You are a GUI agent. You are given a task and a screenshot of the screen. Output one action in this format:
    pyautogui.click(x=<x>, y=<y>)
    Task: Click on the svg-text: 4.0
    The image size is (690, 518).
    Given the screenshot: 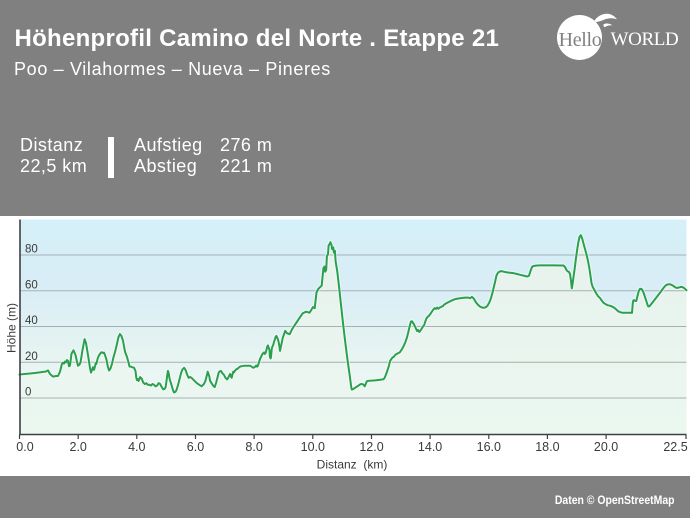 What is the action you would take?
    pyautogui.click(x=136, y=447)
    